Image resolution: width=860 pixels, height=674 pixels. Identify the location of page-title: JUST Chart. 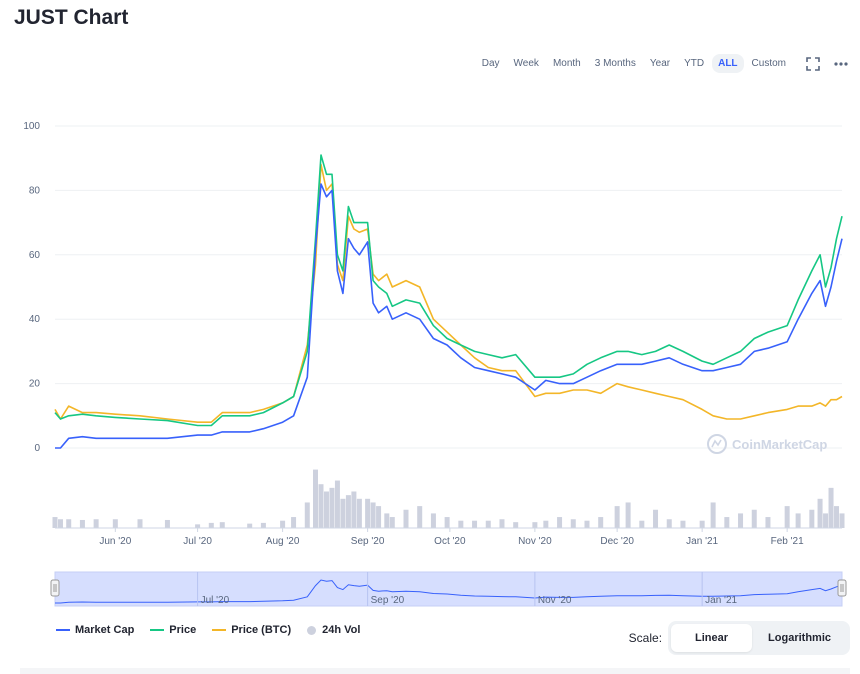
(71, 17).